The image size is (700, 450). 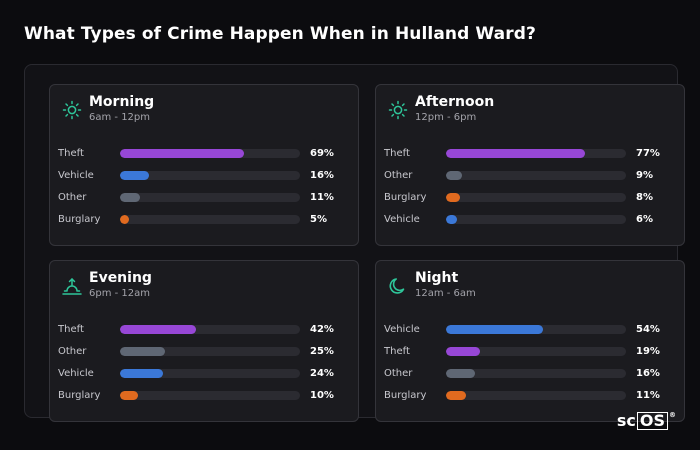 I want to click on value-label: 10%, so click(x=322, y=395).